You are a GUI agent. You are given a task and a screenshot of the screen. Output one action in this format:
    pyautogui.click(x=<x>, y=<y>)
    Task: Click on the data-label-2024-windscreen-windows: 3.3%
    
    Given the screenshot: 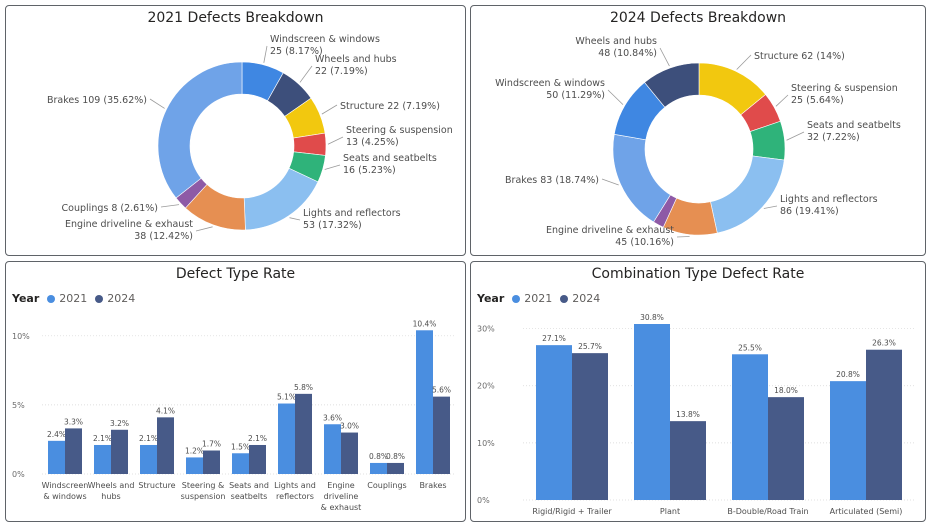 What is the action you would take?
    pyautogui.click(x=73, y=421)
    